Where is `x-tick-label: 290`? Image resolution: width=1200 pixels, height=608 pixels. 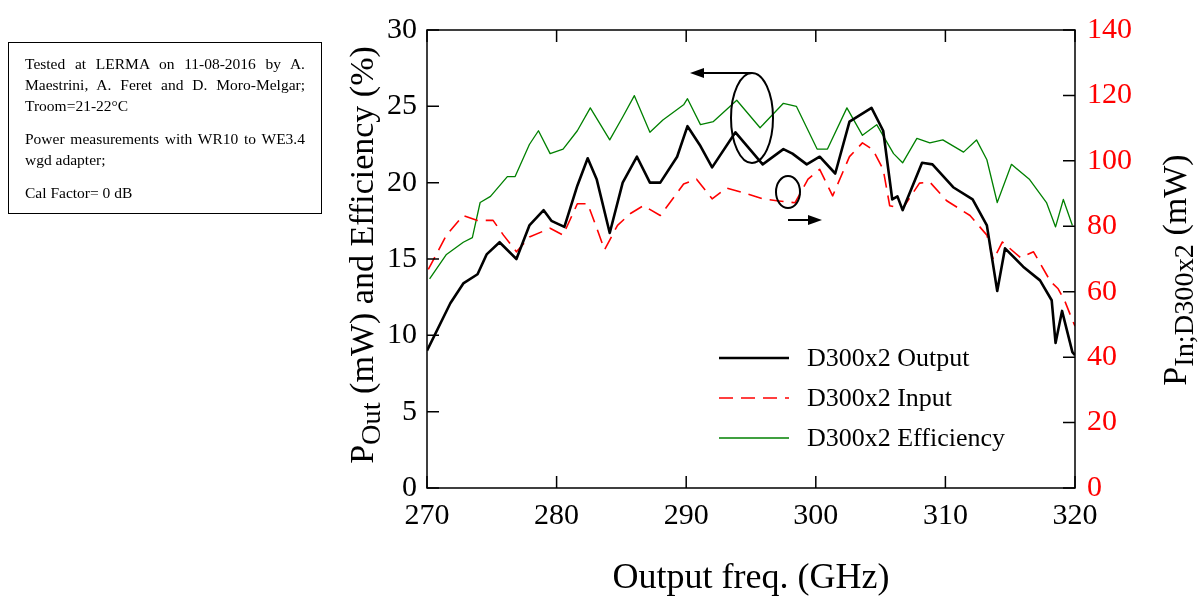 x-tick-label: 290 is located at coordinates (686, 513).